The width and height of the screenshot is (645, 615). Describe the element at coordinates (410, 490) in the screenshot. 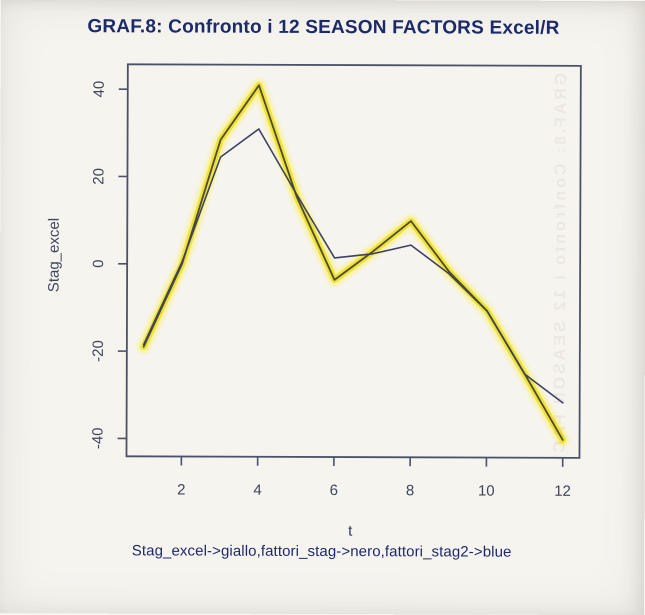

I see `x-axis-tick-label: 8` at that location.